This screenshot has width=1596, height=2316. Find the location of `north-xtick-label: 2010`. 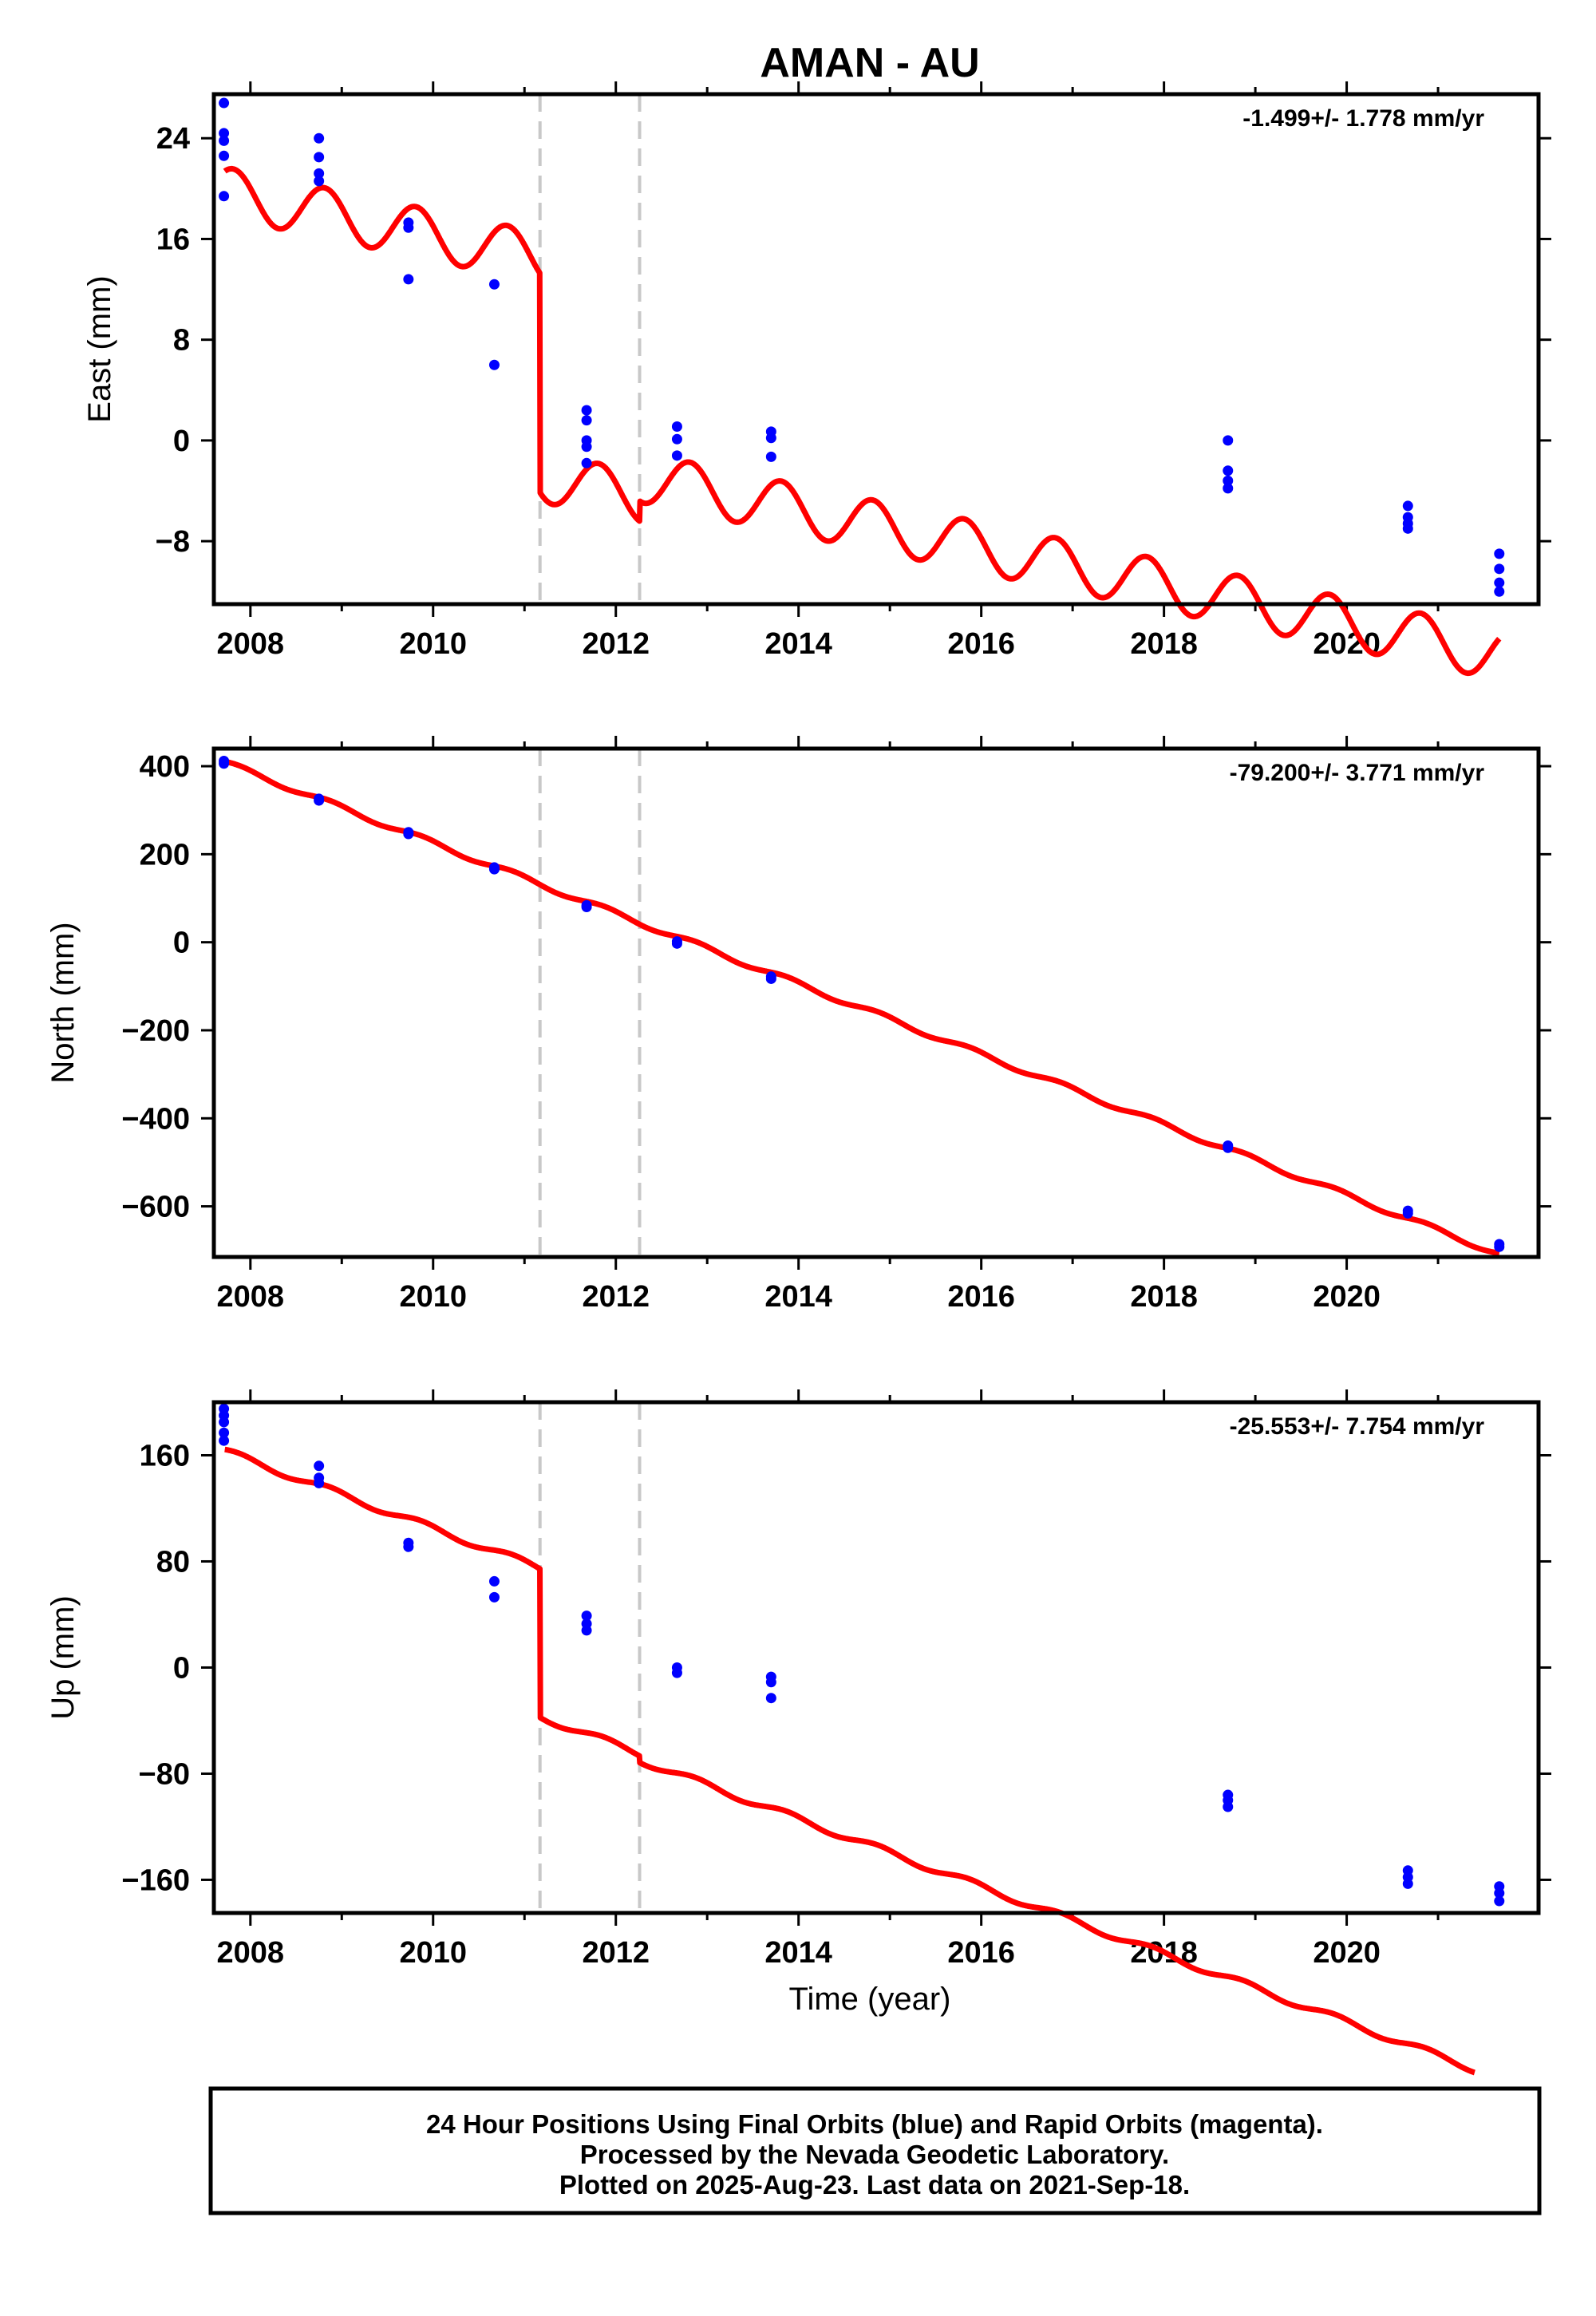

north-xtick-label: 2010 is located at coordinates (433, 1297).